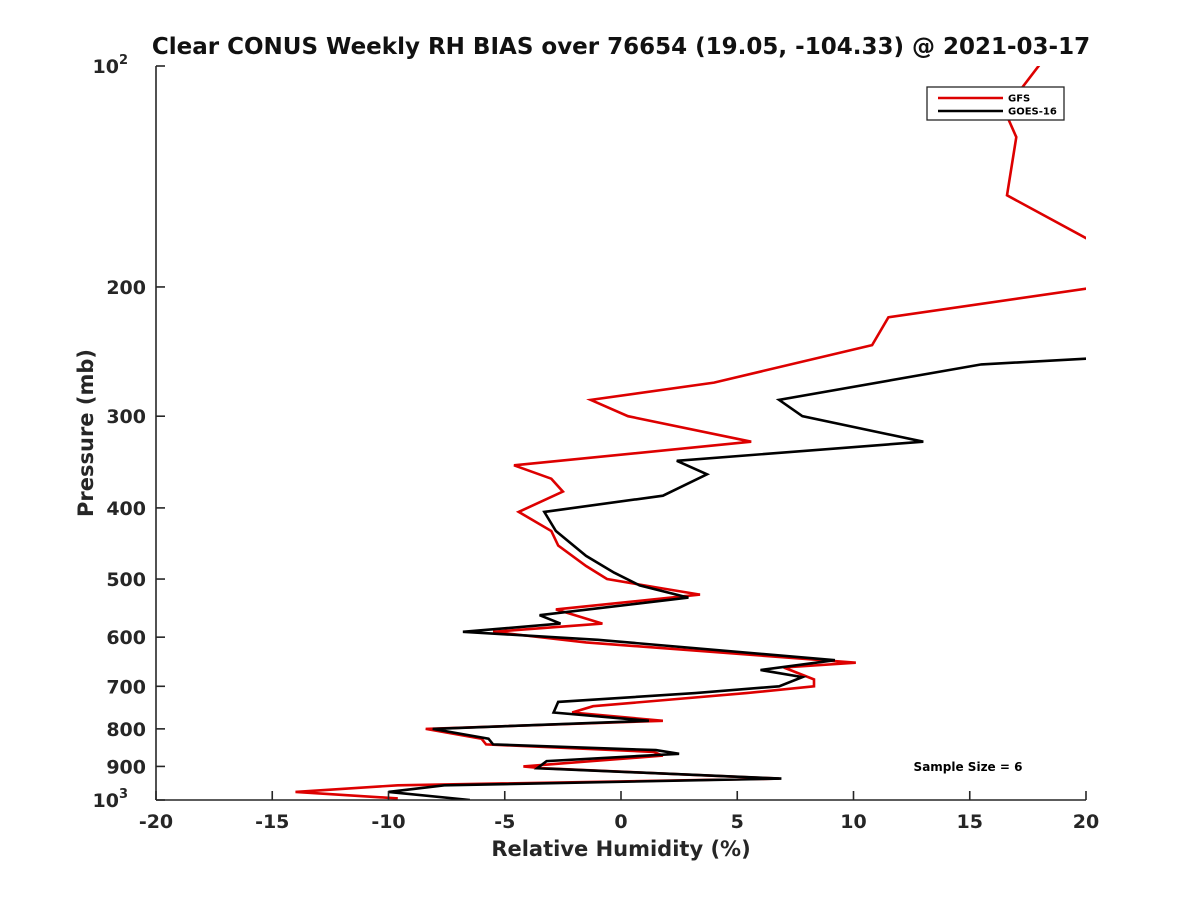 The height and width of the screenshot is (900, 1200). What do you see at coordinates (126, 288) in the screenshot?
I see `y-tick-label: 200` at bounding box center [126, 288].